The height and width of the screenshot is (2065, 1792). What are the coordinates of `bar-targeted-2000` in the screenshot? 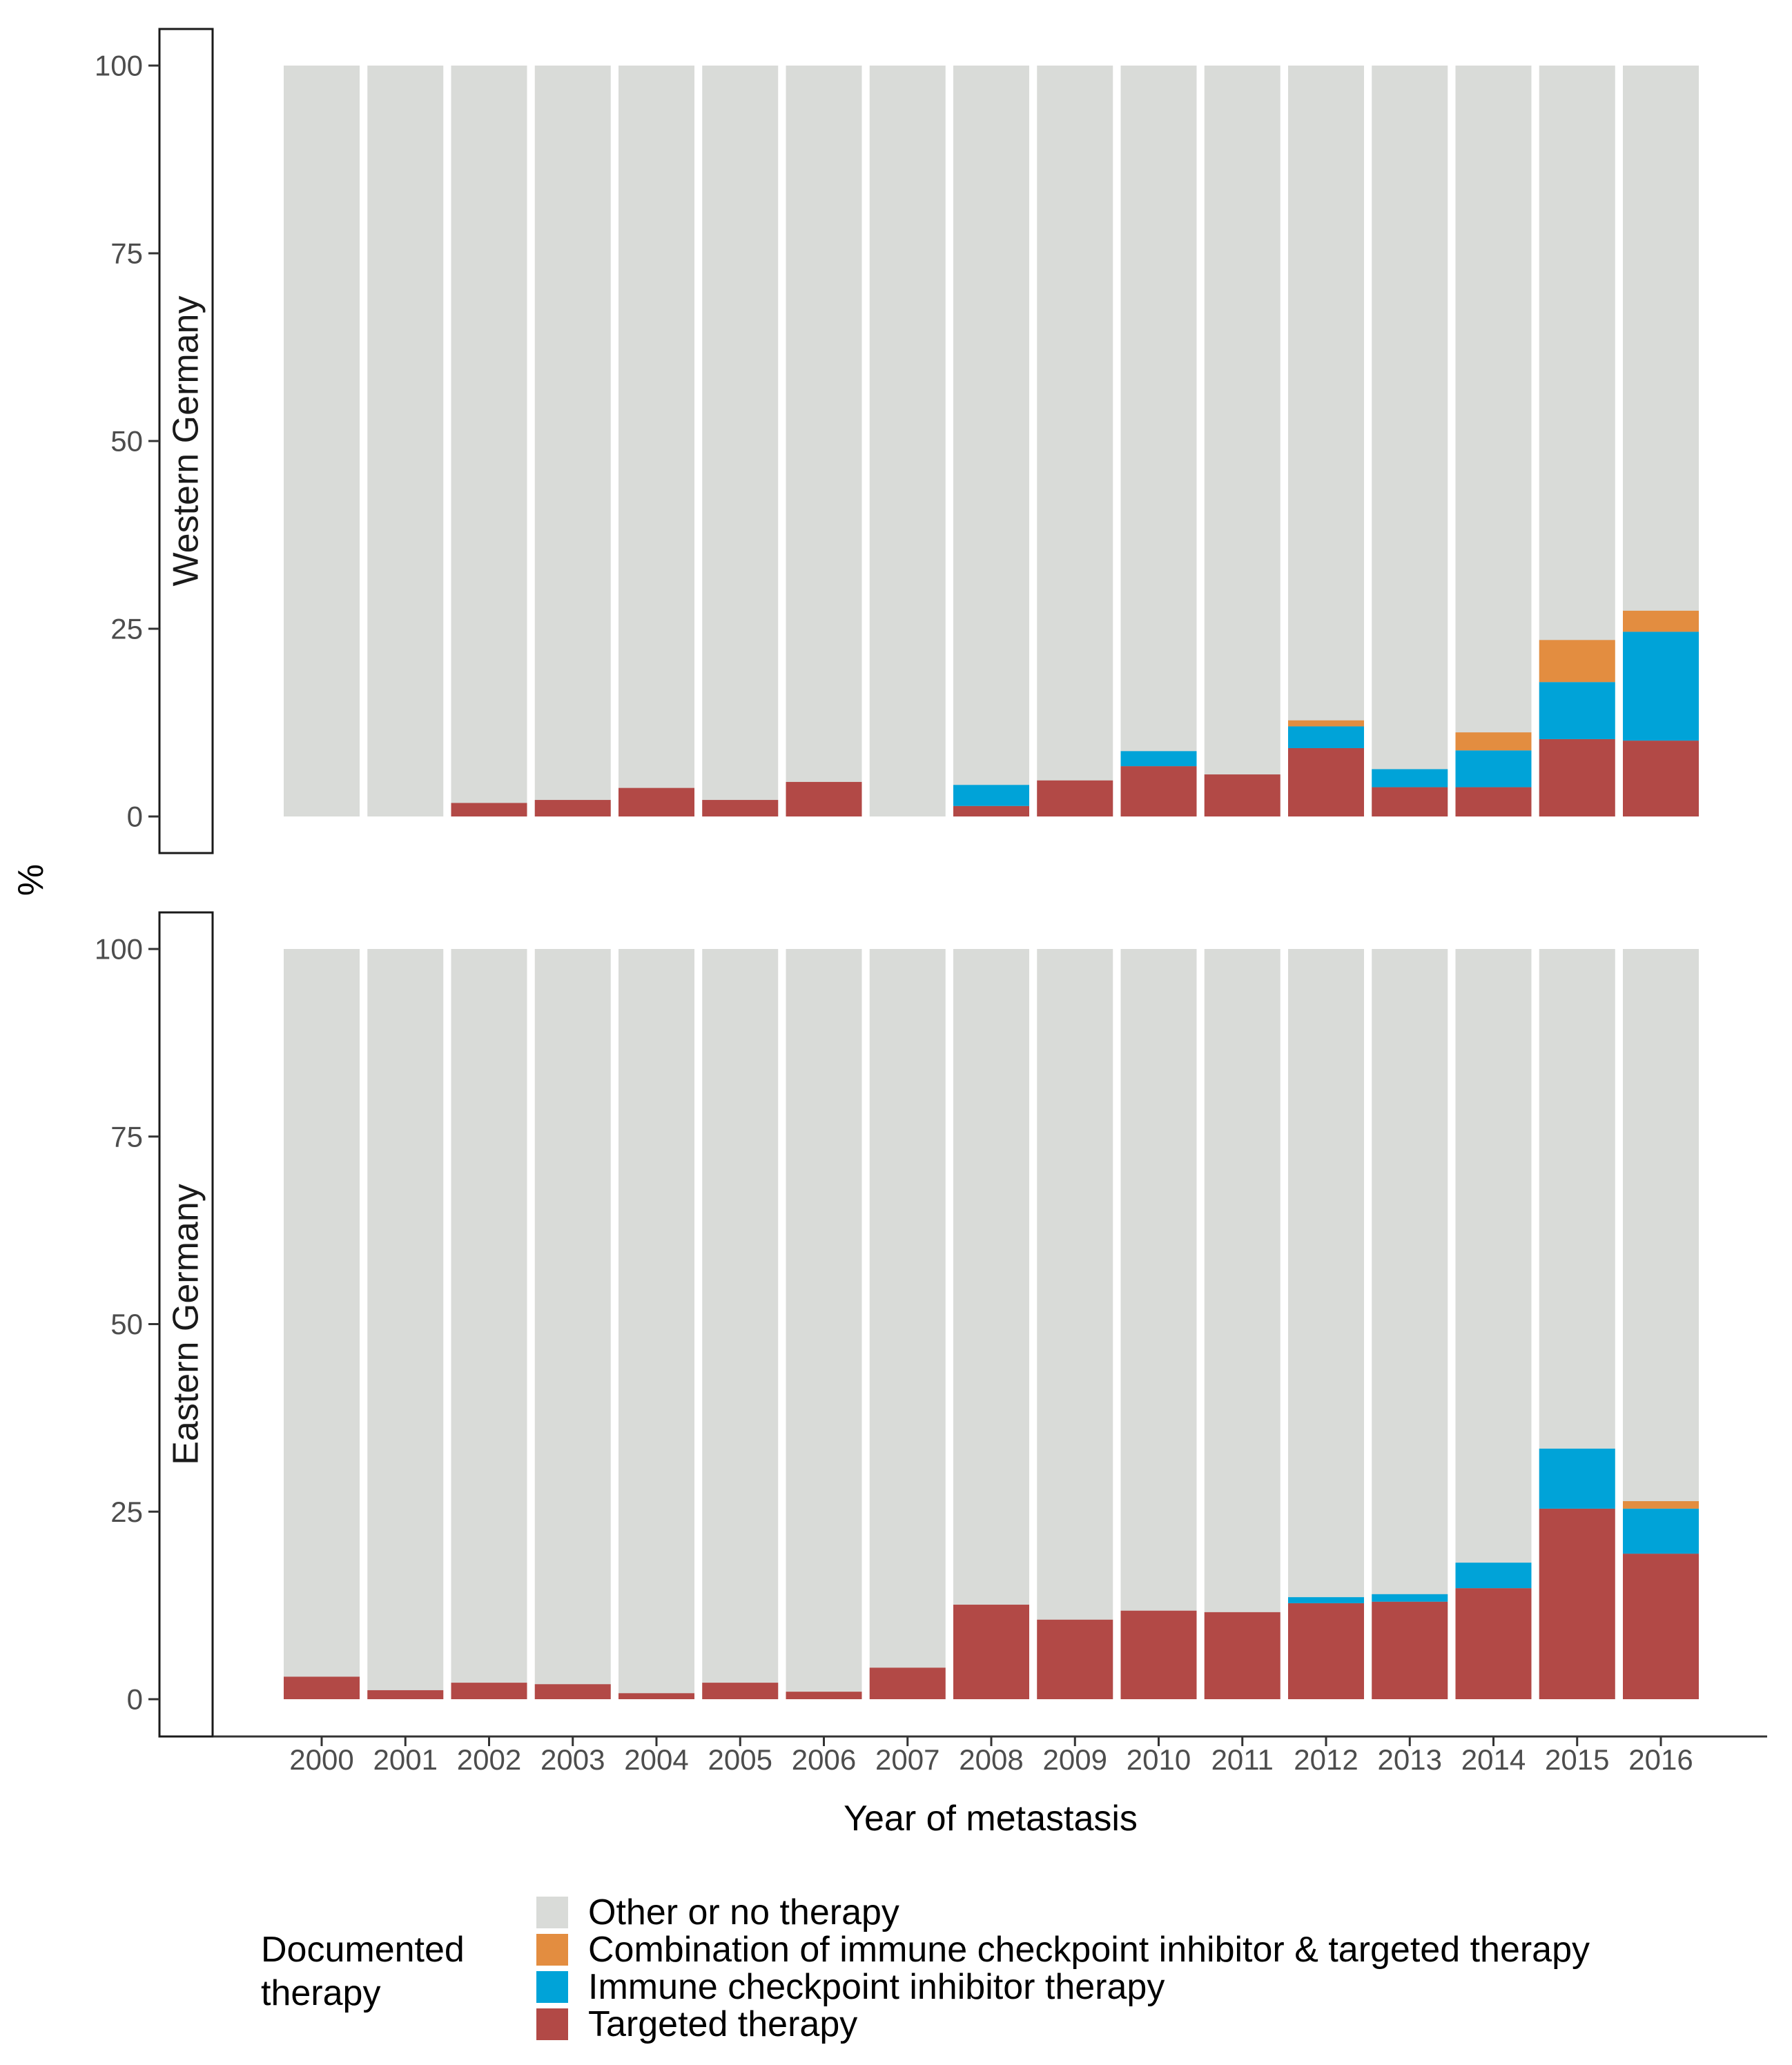 It's located at (322, 1687).